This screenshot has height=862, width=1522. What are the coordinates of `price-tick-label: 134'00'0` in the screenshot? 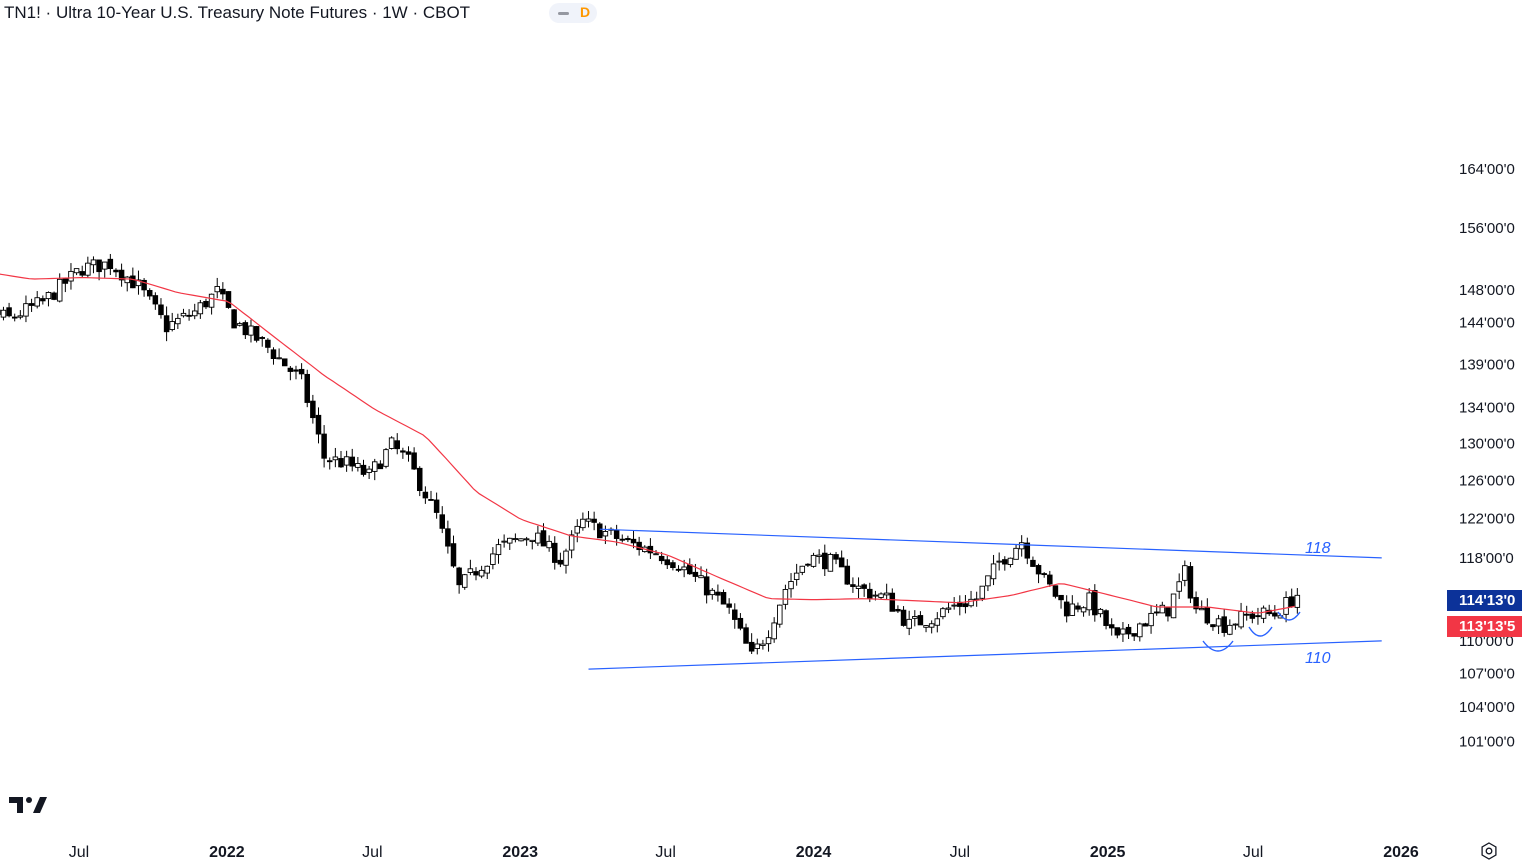 It's located at (1487, 408).